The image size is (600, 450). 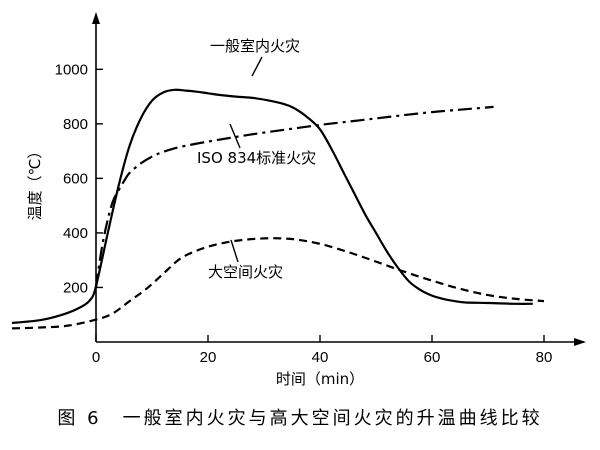 What do you see at coordinates (320, 357) in the screenshot?
I see `x-tick-label: 40` at bounding box center [320, 357].